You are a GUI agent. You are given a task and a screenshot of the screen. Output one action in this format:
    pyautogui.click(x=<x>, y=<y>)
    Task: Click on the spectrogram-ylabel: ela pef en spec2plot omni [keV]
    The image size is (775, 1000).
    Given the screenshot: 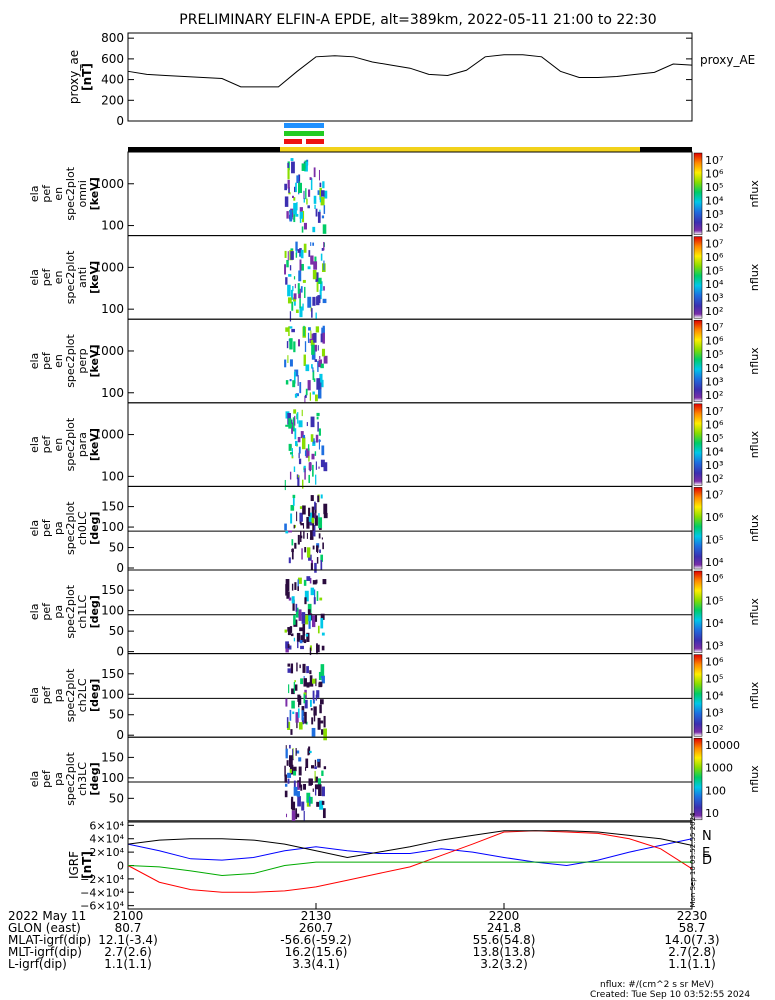 What is the action you would take?
    pyautogui.click(x=64, y=193)
    